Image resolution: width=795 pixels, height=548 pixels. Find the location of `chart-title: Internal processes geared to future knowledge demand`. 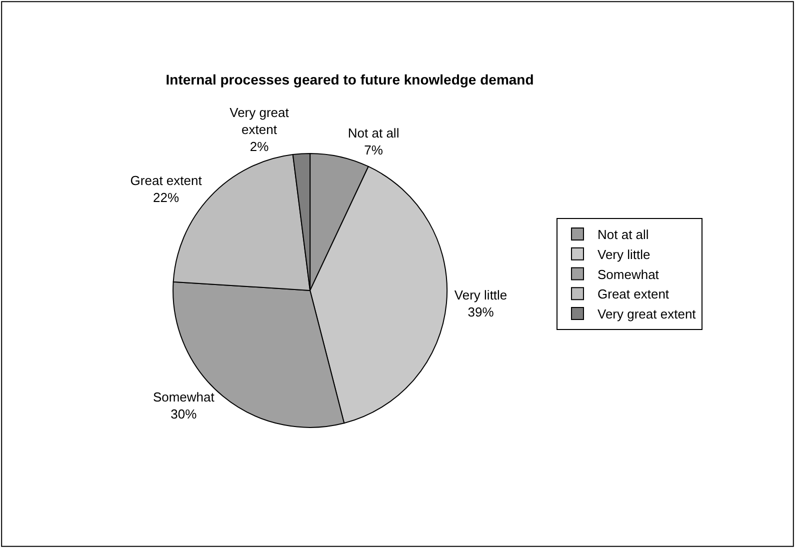

chart-title: Internal processes geared to future knowledge demand is located at coordinates (350, 79).